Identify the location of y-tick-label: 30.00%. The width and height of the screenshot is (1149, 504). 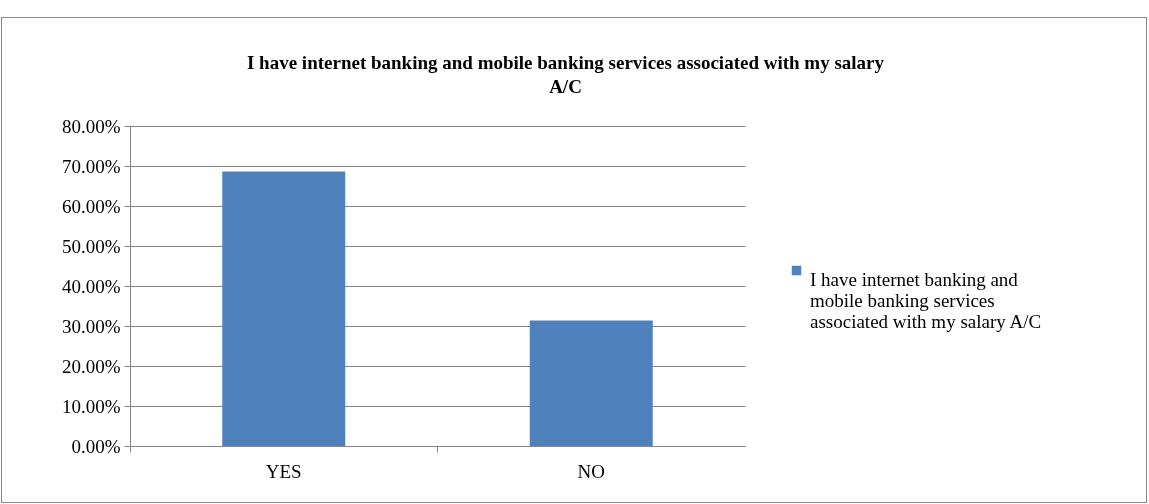
(91, 326).